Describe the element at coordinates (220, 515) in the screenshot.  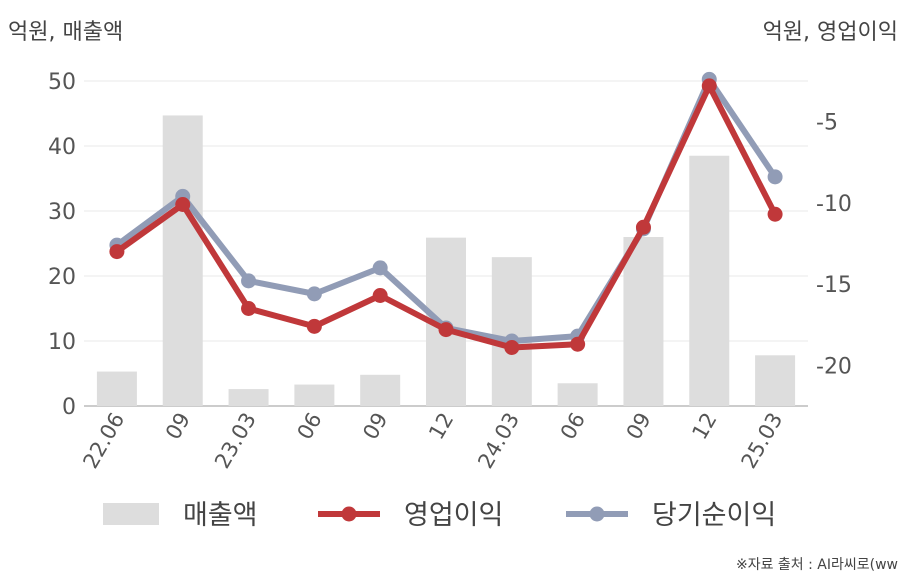
I see `legend-label-revenue: 매출액` at that location.